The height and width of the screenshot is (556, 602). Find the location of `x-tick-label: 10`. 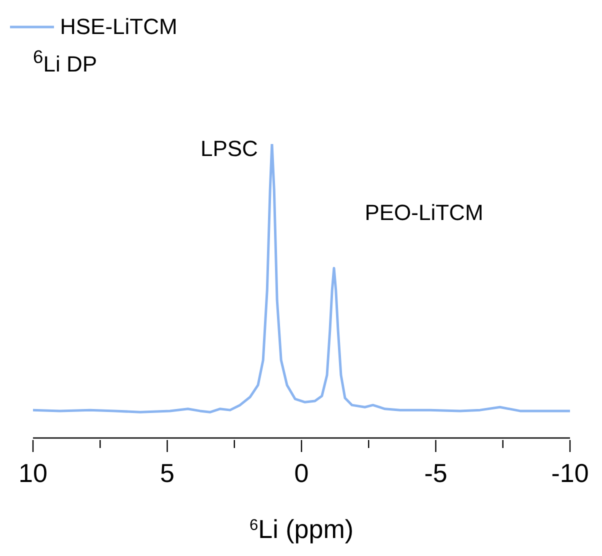

x-tick-label: 10 is located at coordinates (33, 473).